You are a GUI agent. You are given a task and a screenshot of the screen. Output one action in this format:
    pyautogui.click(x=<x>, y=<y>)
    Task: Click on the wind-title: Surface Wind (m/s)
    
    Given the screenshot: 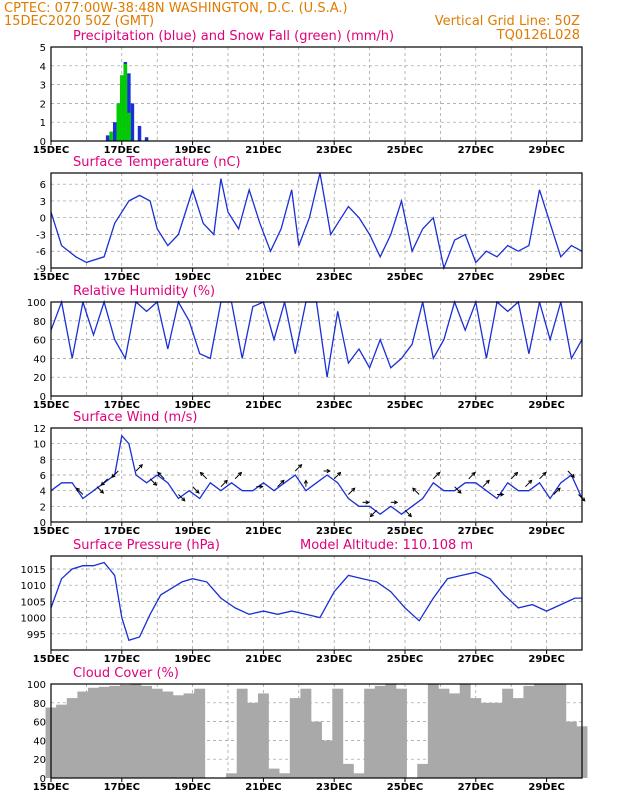 What is the action you would take?
    pyautogui.click(x=135, y=417)
    